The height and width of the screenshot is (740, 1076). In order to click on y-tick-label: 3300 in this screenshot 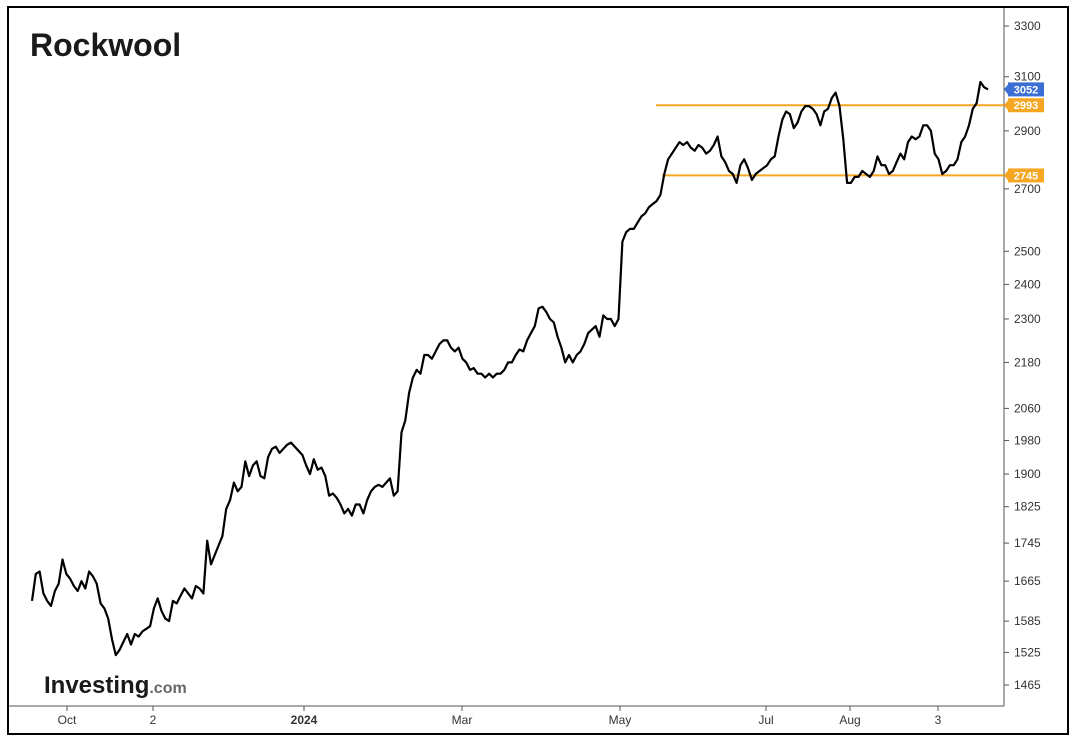, I will do `click(1027, 26)`.